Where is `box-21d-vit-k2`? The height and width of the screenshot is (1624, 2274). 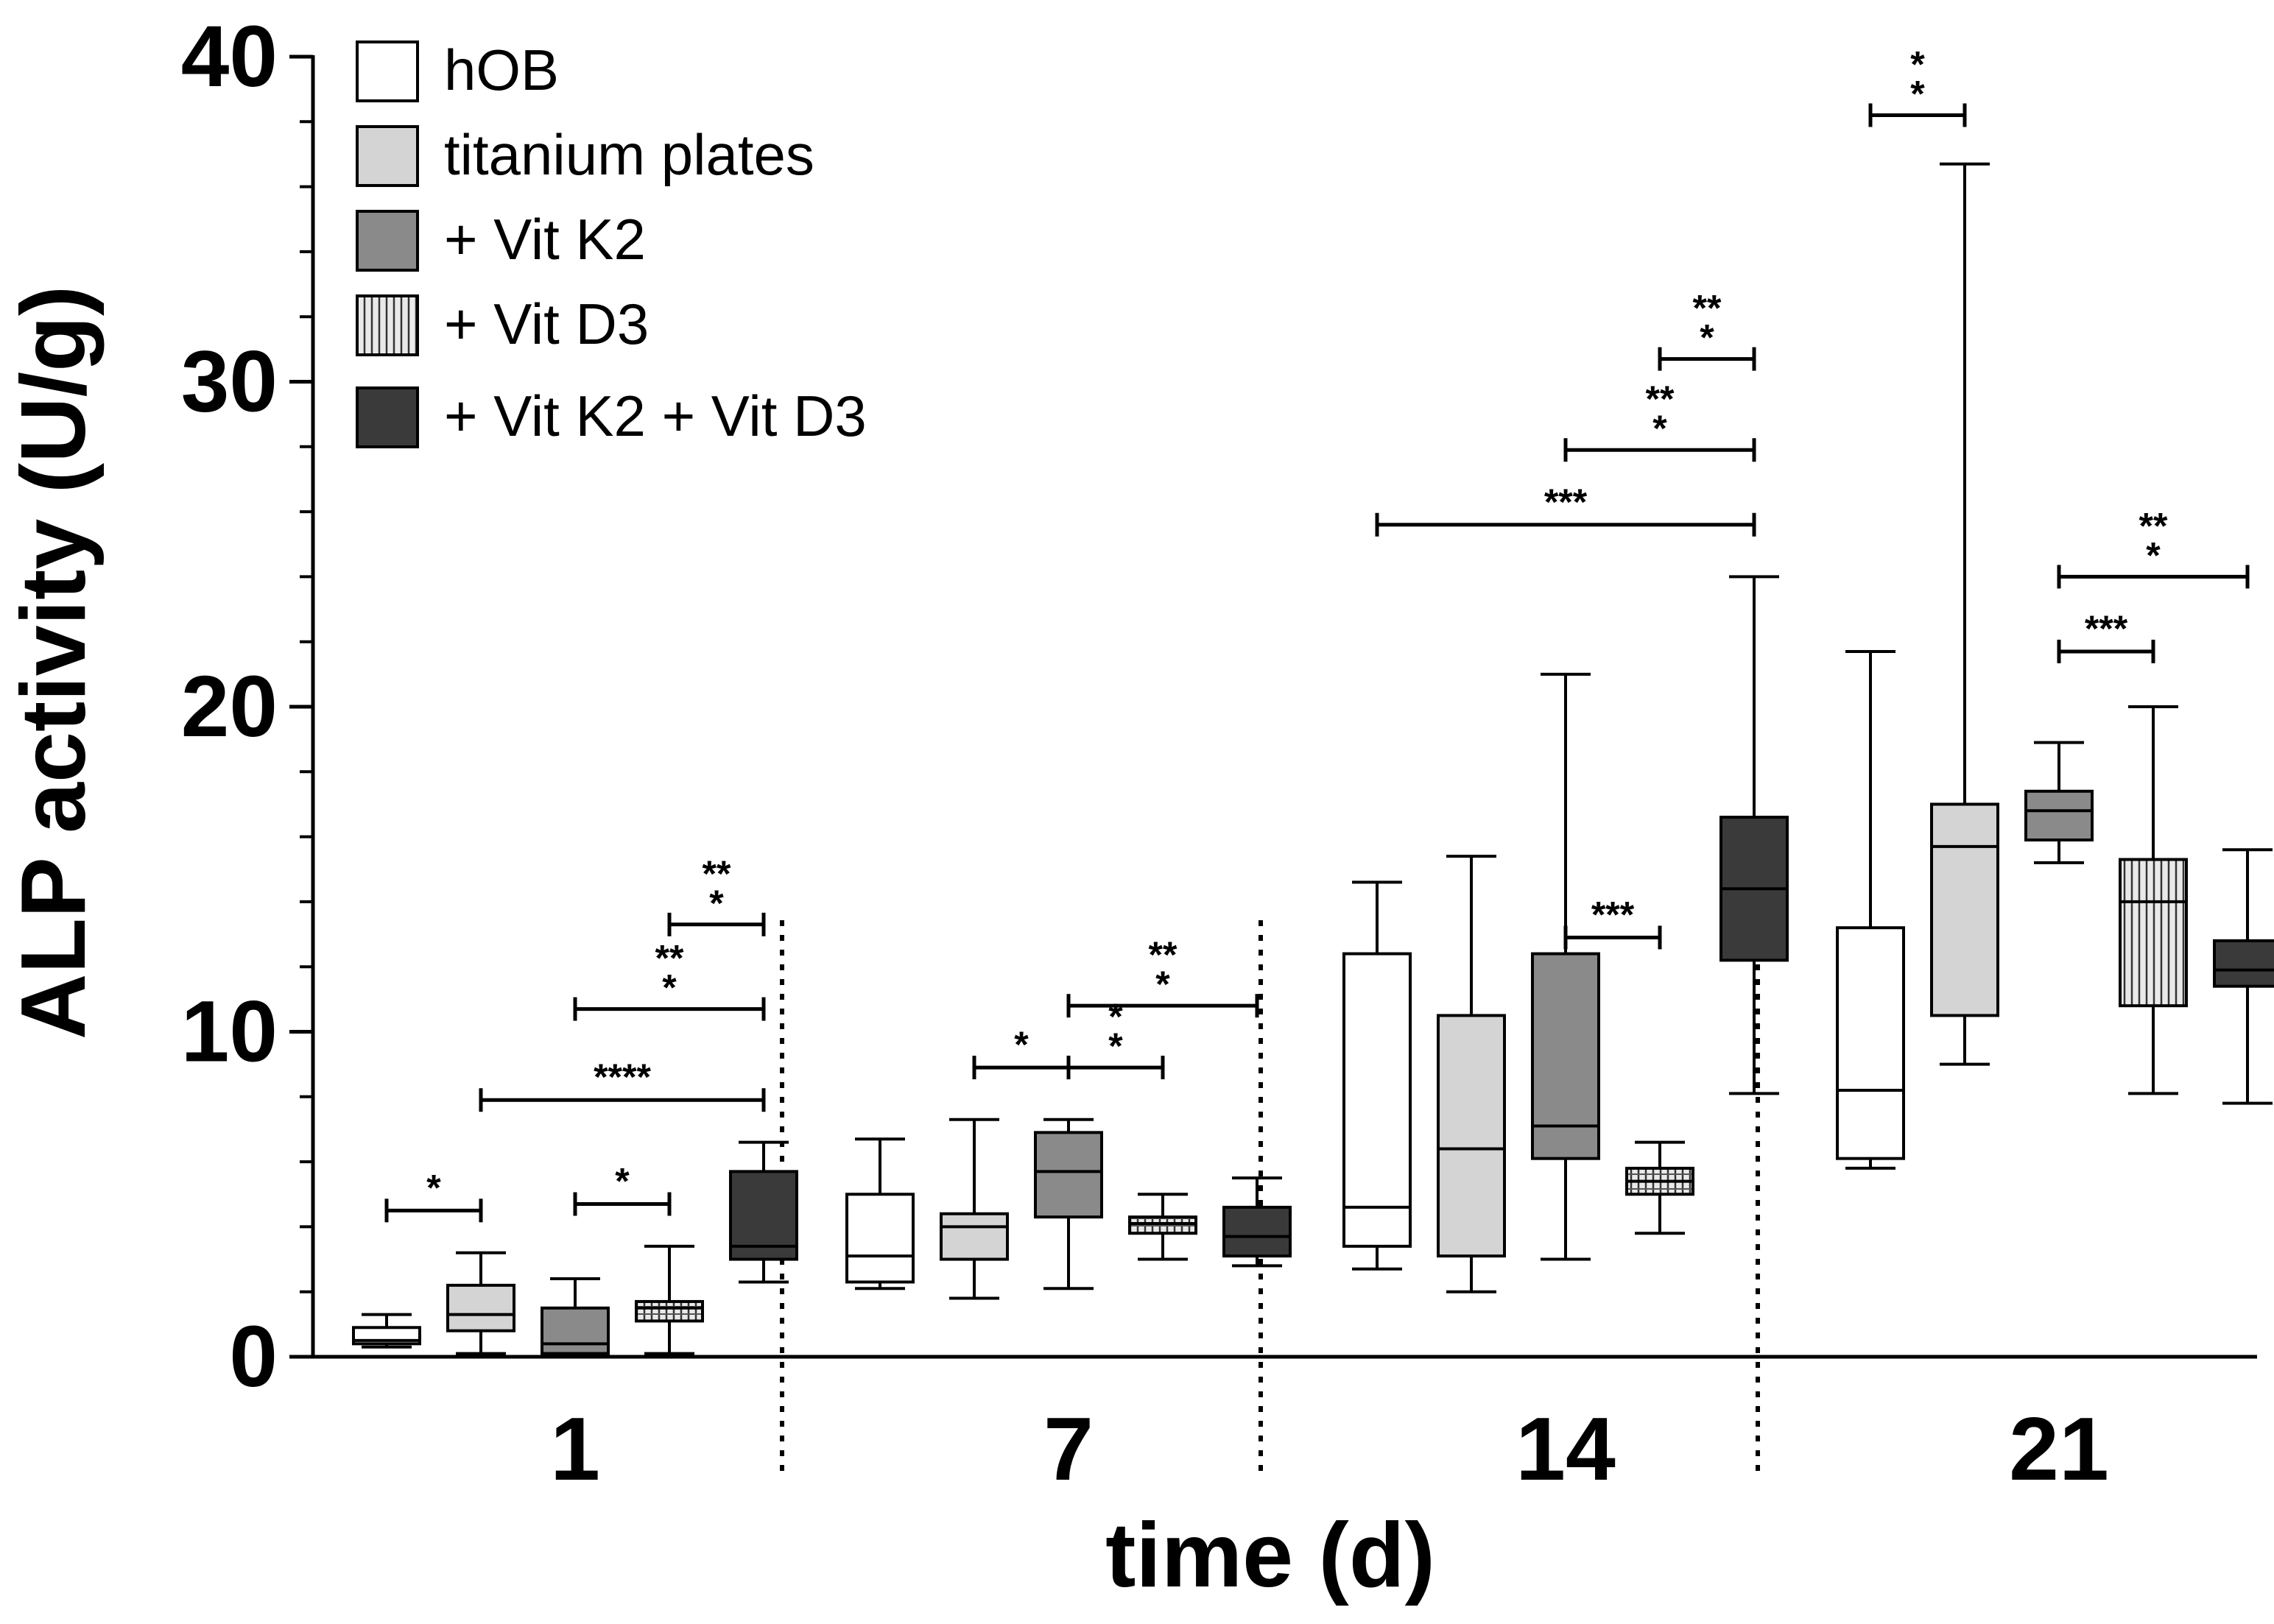
box-21d-vit-k2 is located at coordinates (2059, 803).